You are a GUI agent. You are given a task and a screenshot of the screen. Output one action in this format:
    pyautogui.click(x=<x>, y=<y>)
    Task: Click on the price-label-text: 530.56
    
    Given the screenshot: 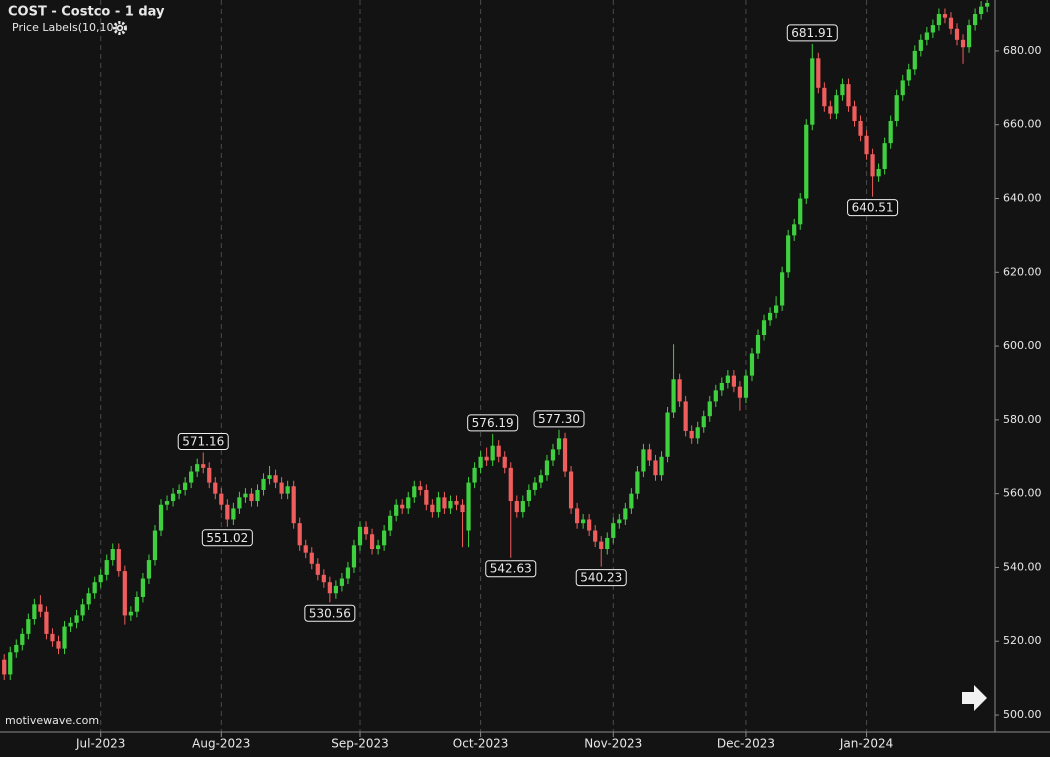 What is the action you would take?
    pyautogui.click(x=330, y=613)
    